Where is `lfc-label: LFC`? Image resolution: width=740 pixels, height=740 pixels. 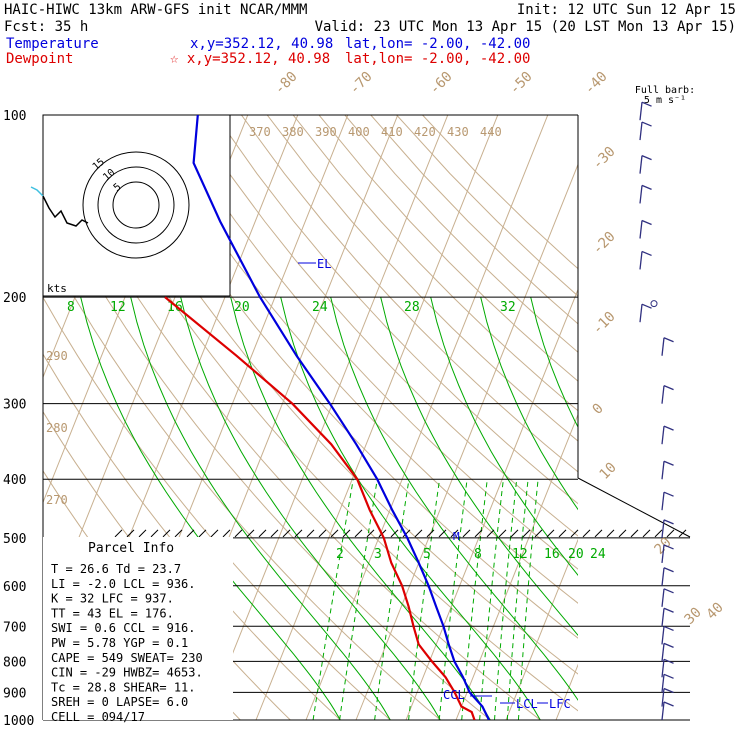
lfc-label: LFC is located at coordinates (560, 704).